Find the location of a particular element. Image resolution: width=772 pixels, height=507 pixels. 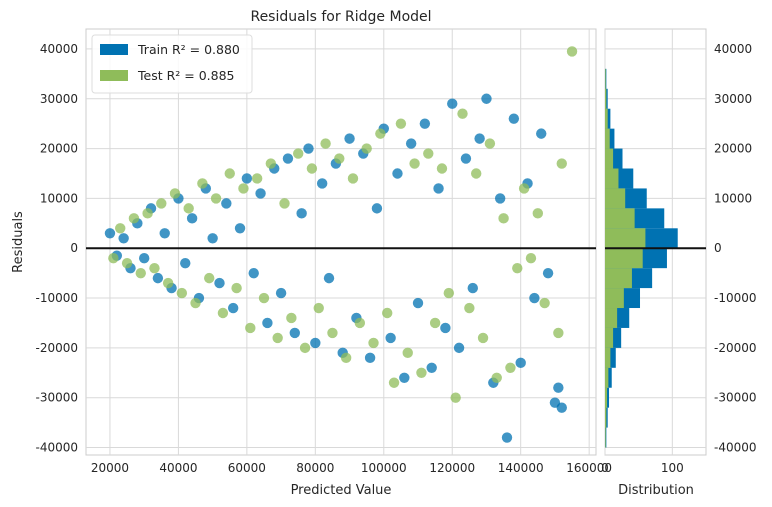

y-tick-label: 20000 is located at coordinates (59, 149).